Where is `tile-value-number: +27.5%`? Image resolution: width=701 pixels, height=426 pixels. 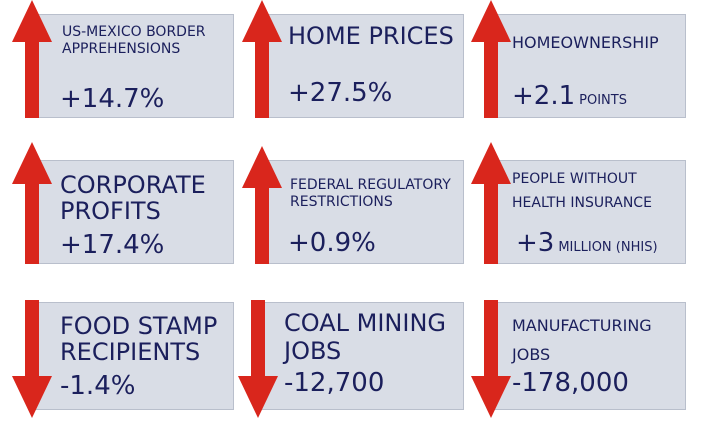
tile-value-number: +27.5% is located at coordinates (340, 93).